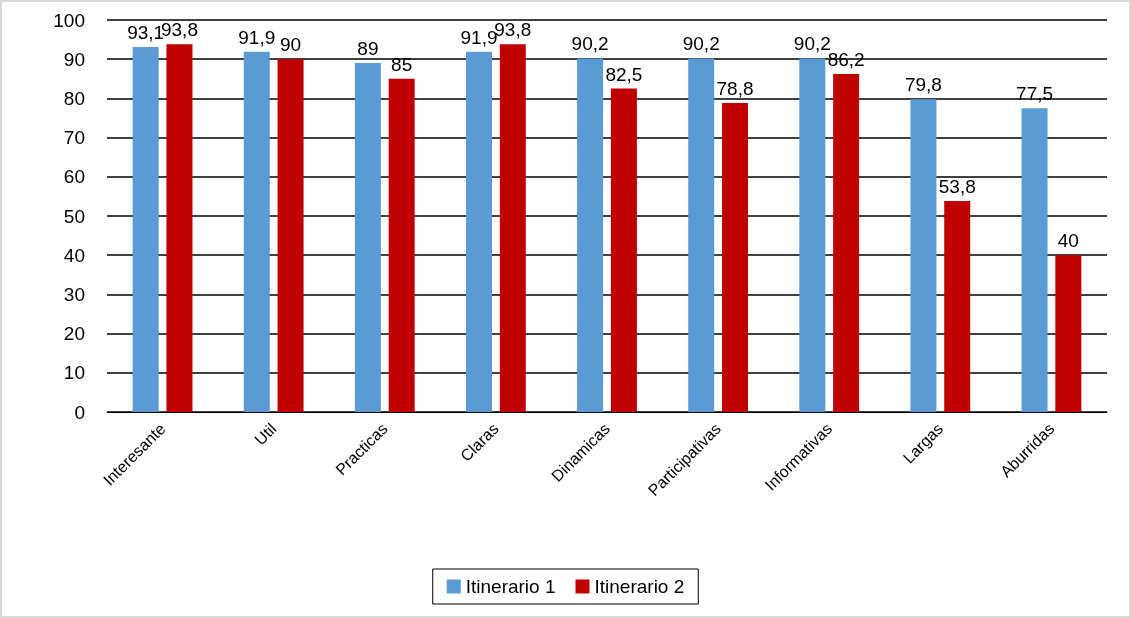 This screenshot has height=618, width=1131. Describe the element at coordinates (74, 98) in the screenshot. I see `y-tick-label: 80` at that location.